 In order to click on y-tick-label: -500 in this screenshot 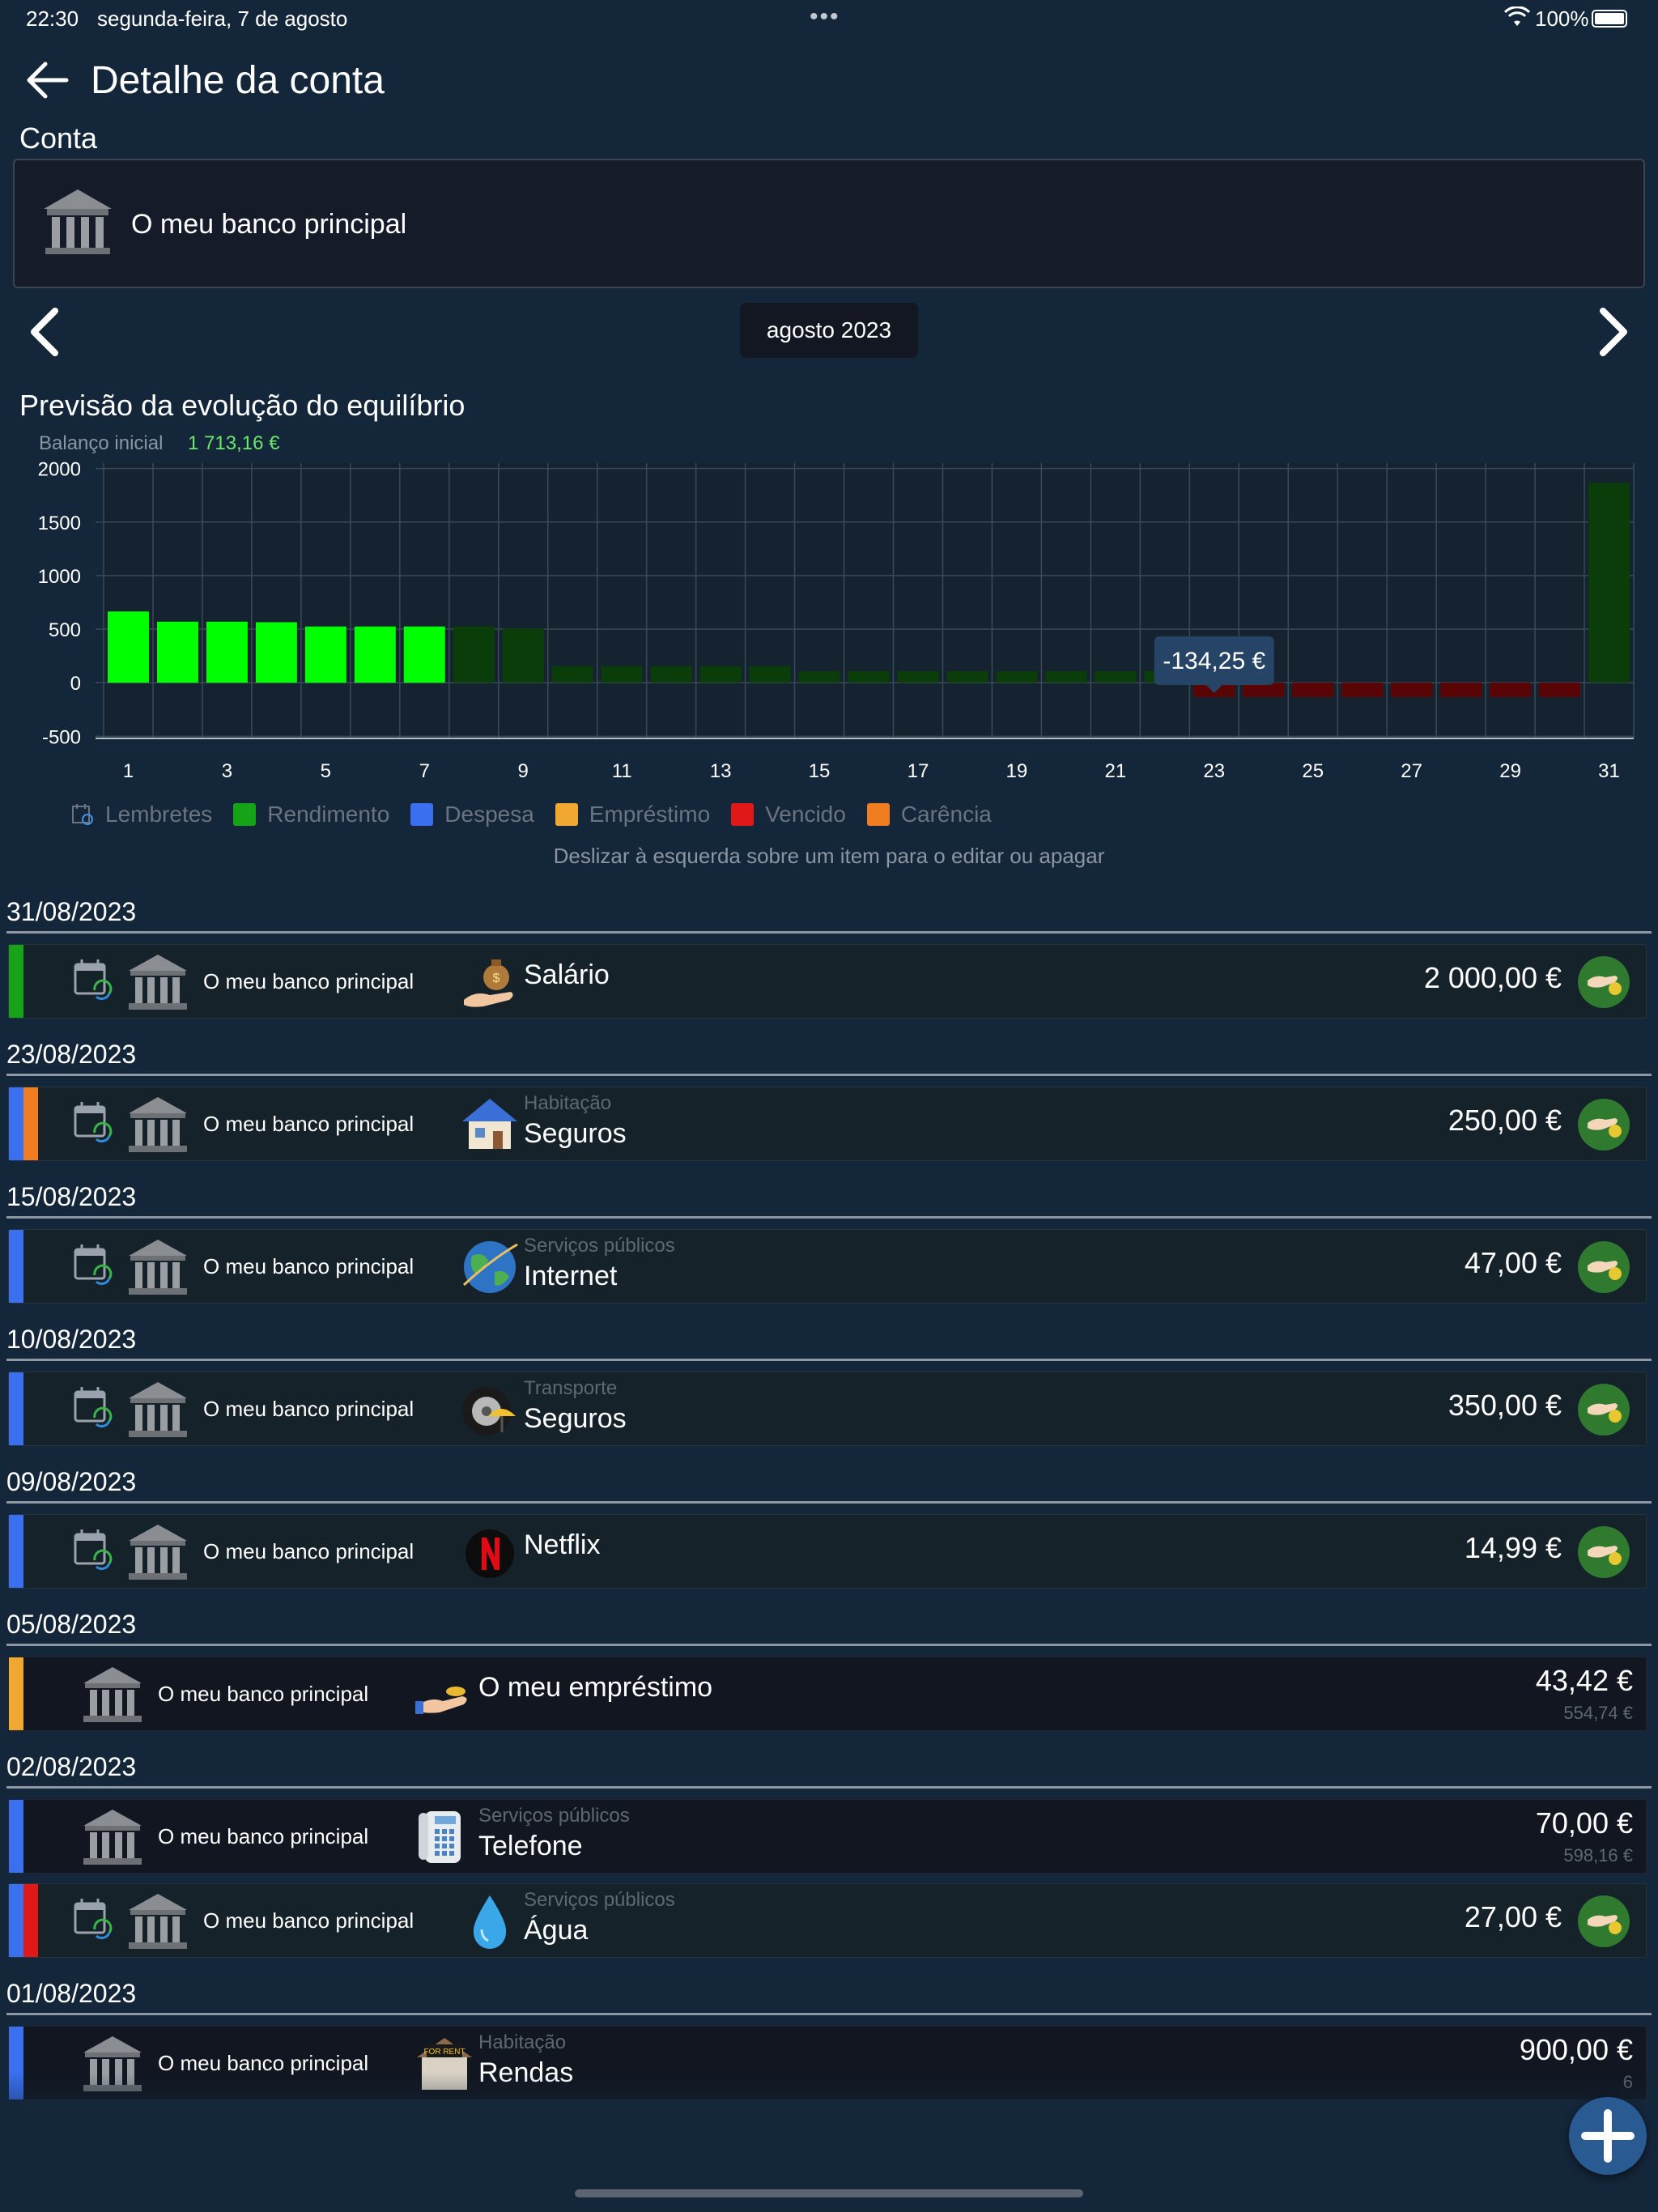, I will do `click(61, 737)`.